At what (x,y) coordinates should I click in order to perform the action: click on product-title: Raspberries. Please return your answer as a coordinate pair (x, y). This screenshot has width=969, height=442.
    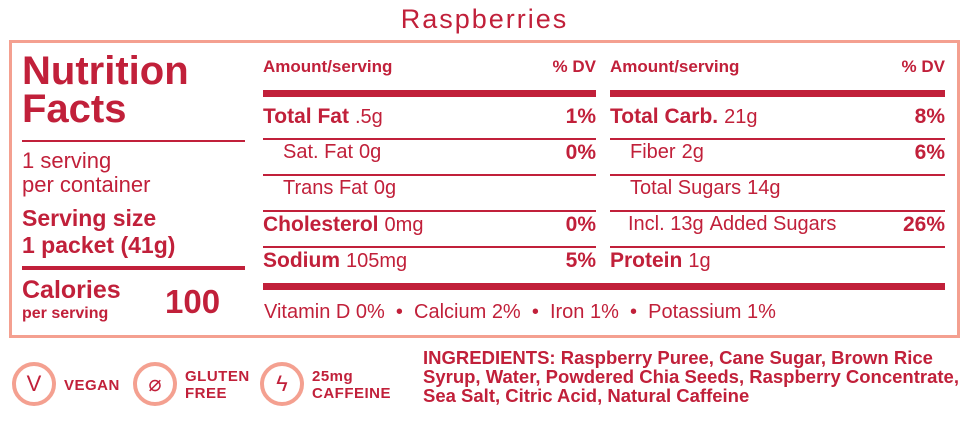
    Looking at the image, I should click on (484, 19).